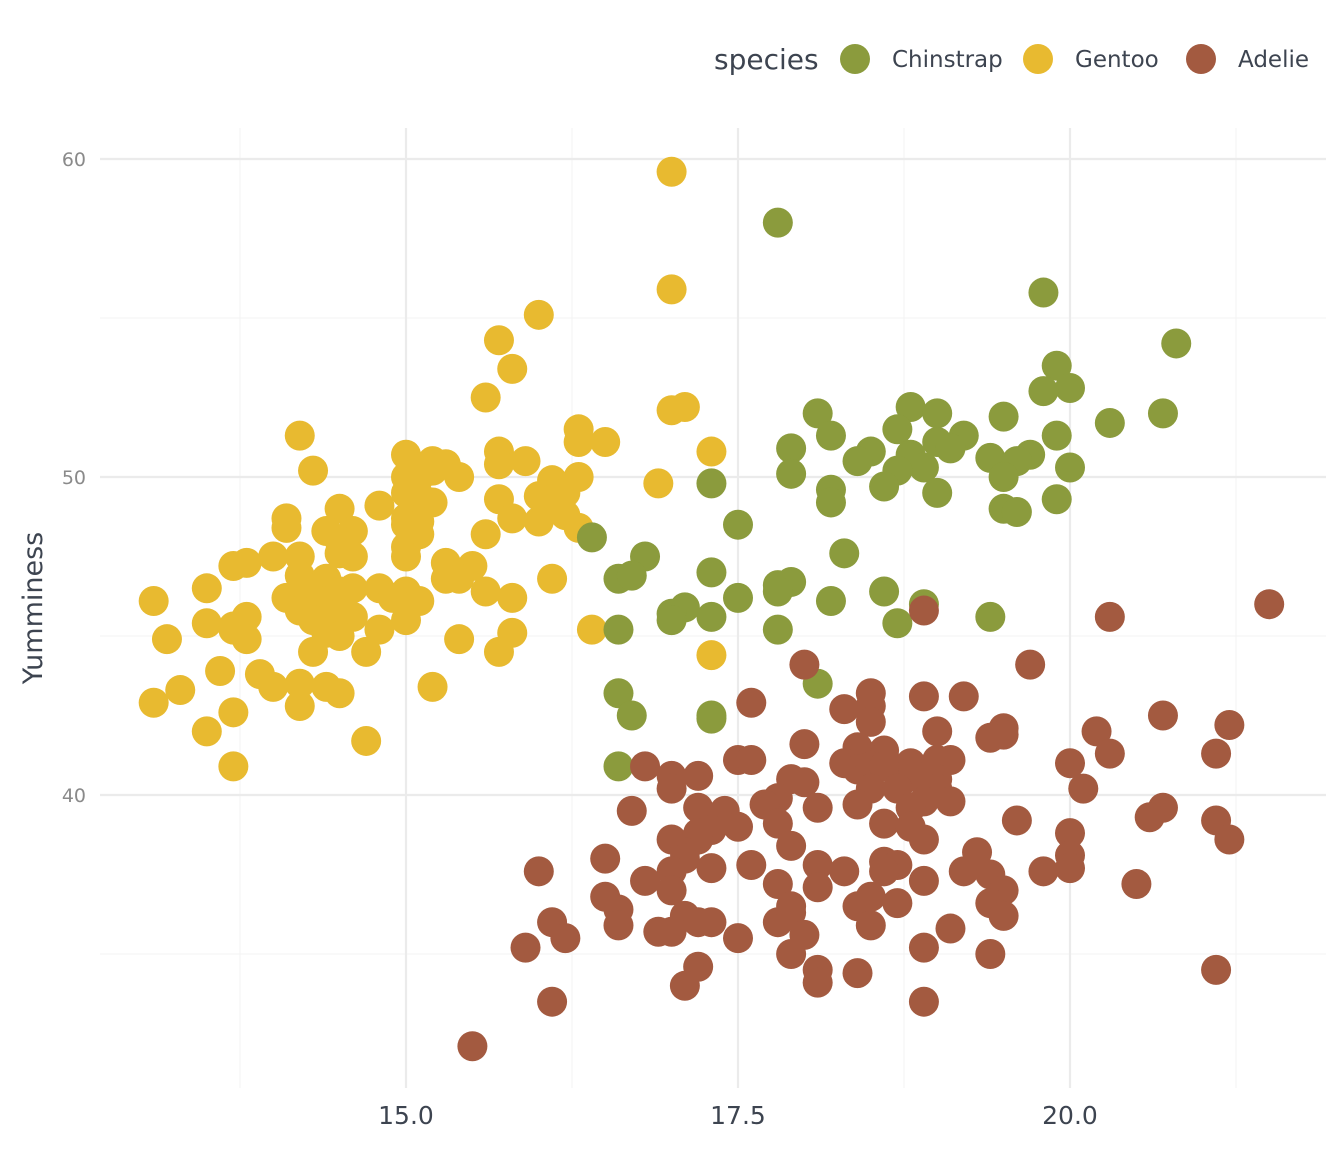  I want to click on legend-item-gentoo: Gentoo, so click(1091, 59).